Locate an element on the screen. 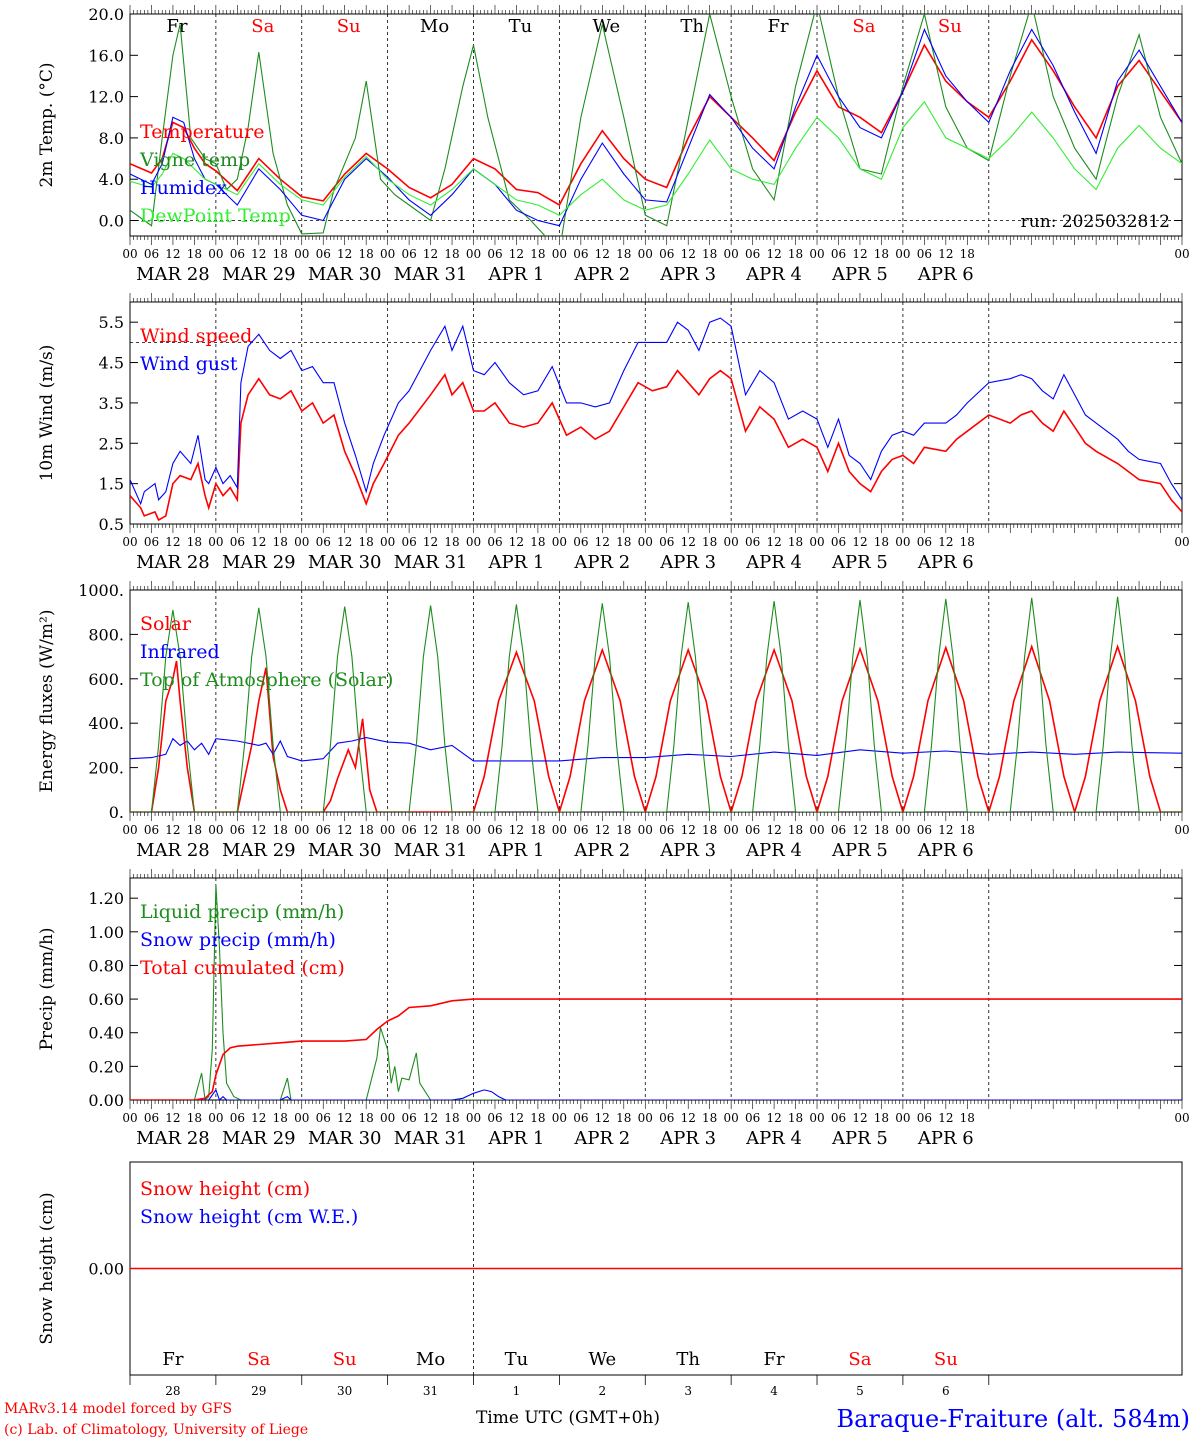 Image resolution: width=1194 pixels, height=1440 pixels. x-date-label: APR 4 is located at coordinates (773, 562).